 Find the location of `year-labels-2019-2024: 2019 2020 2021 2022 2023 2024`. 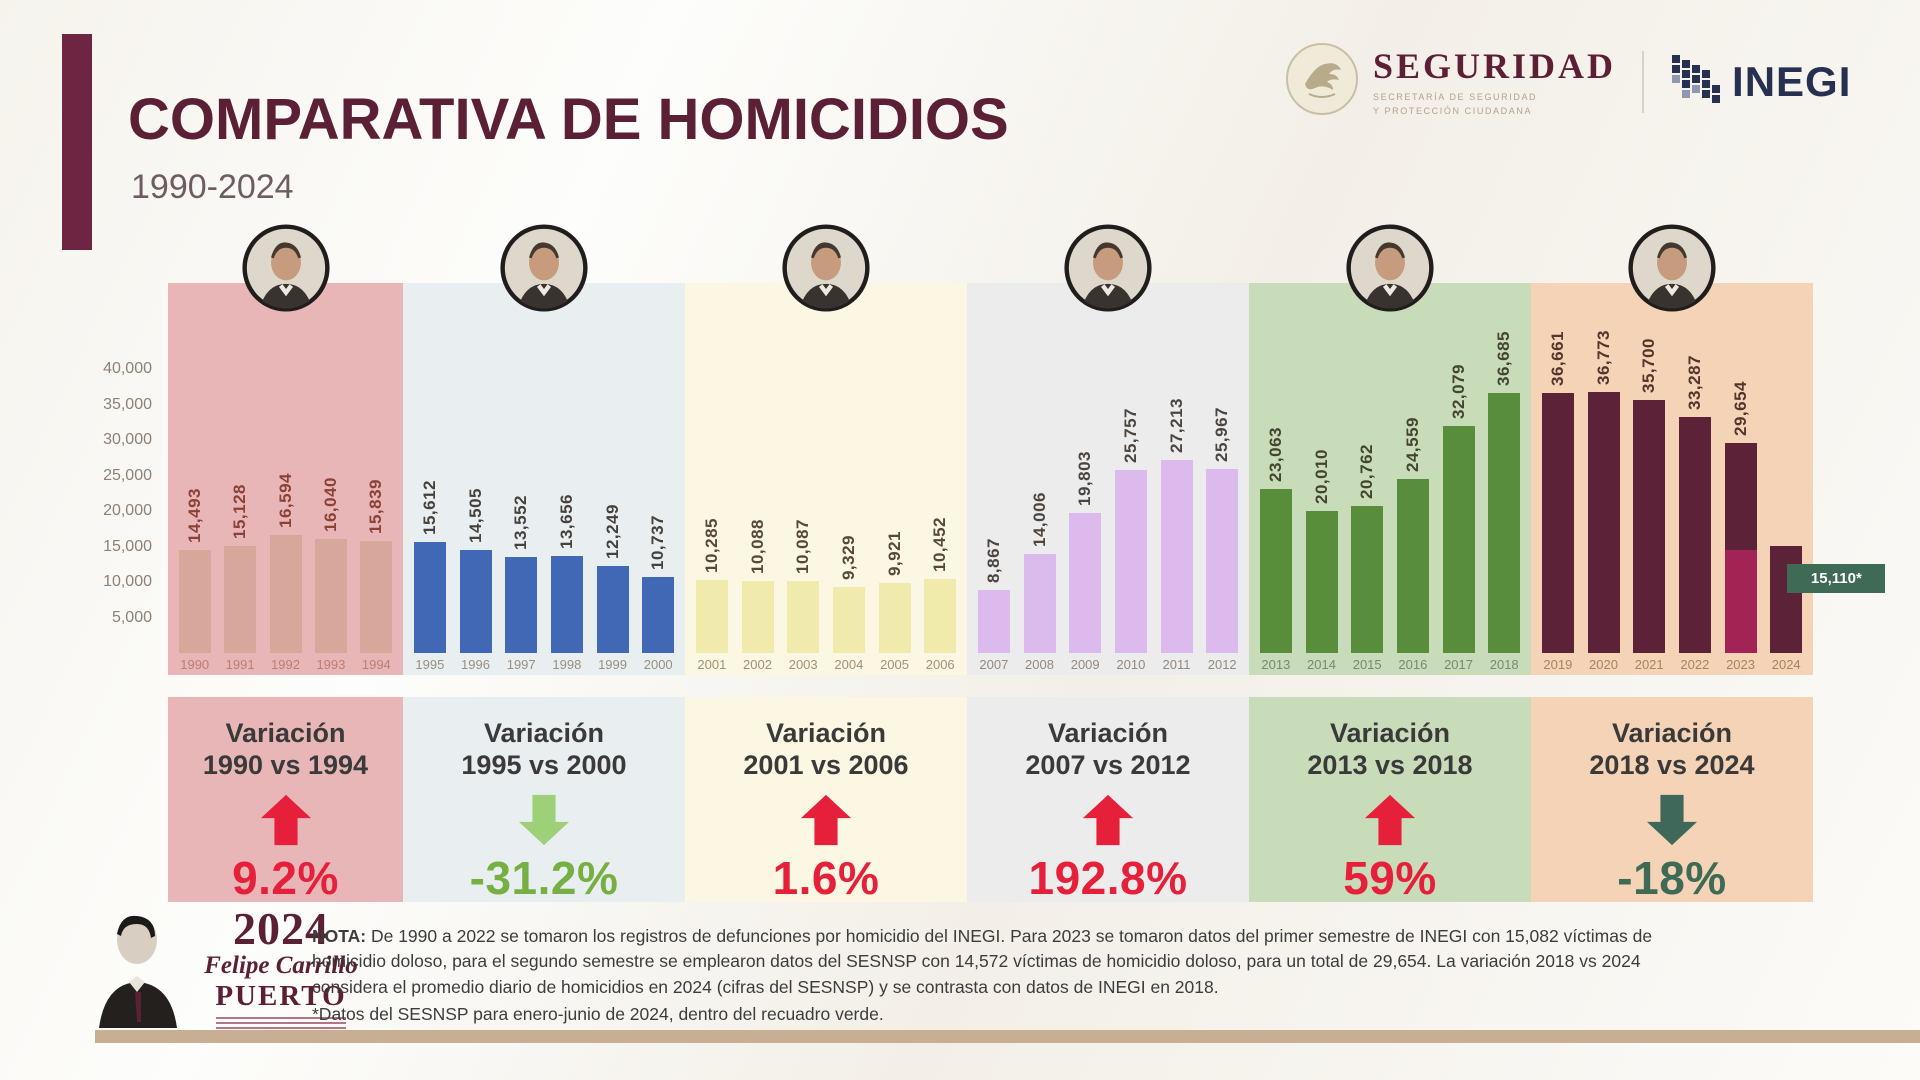

year-labels-2019-2024: 2019 2020 2021 2022 2023 2024 is located at coordinates (1672, 664).